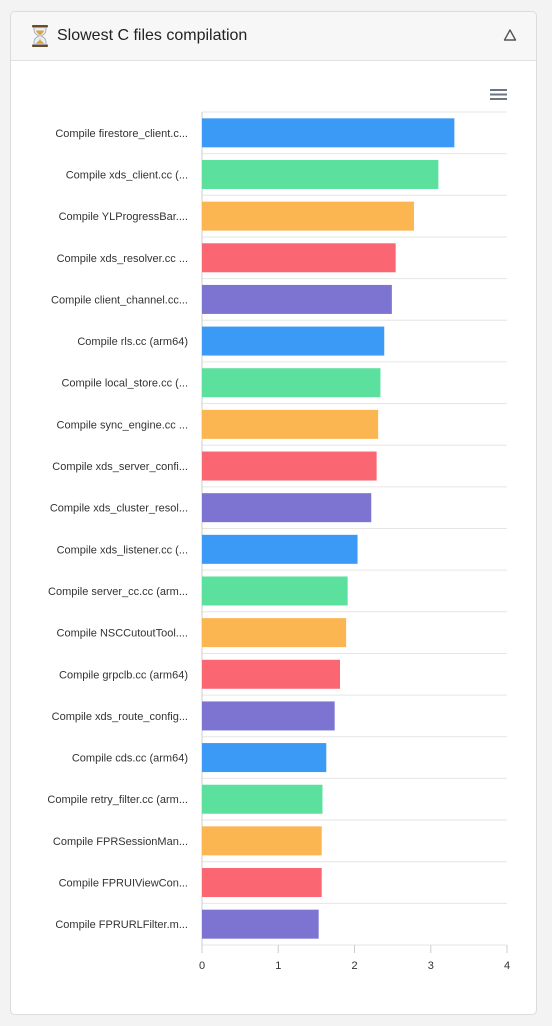  What do you see at coordinates (507, 966) in the screenshot?
I see `x-tick-label: 4` at bounding box center [507, 966].